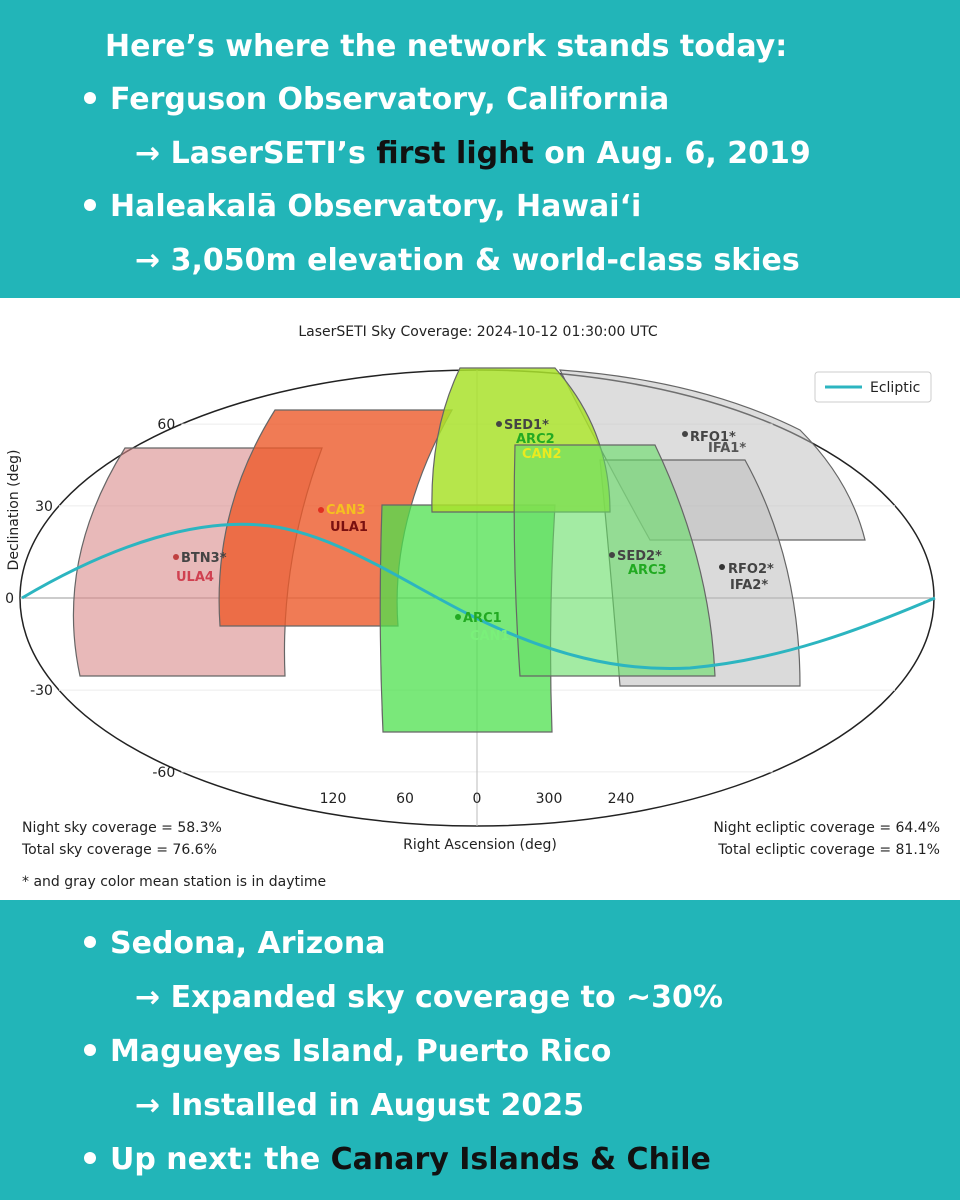  Describe the element at coordinates (713, 437) in the screenshot. I see `station-label: RFO1*` at that location.